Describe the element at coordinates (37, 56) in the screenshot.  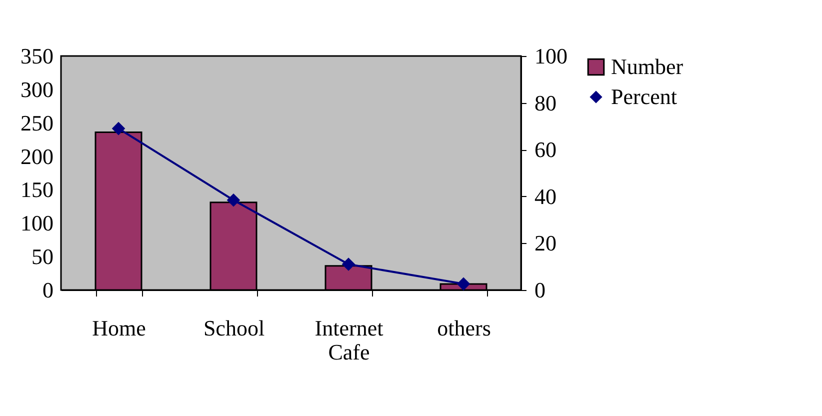
I see `y-tick-label: 350` at that location.